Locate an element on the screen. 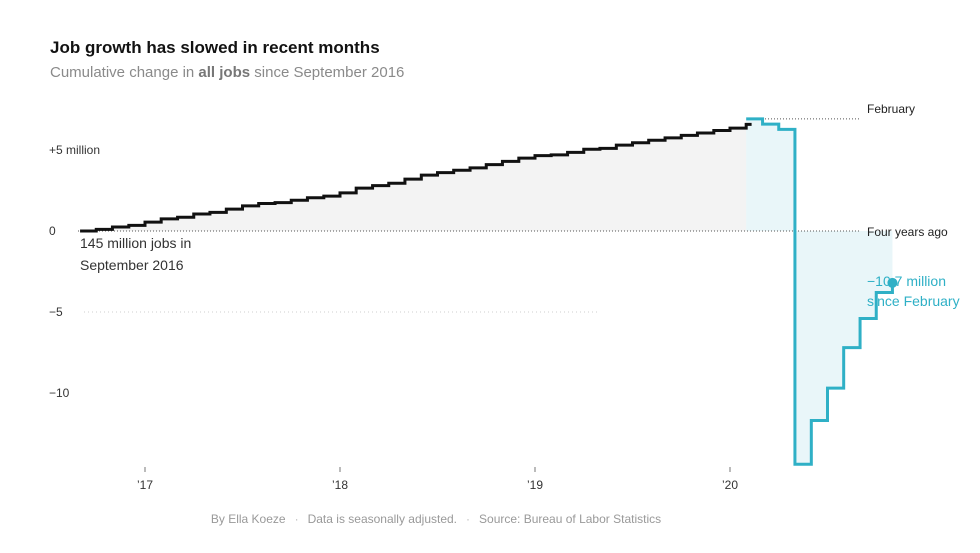  footer-note: Data is seasonally adjusted. is located at coordinates (382, 519).